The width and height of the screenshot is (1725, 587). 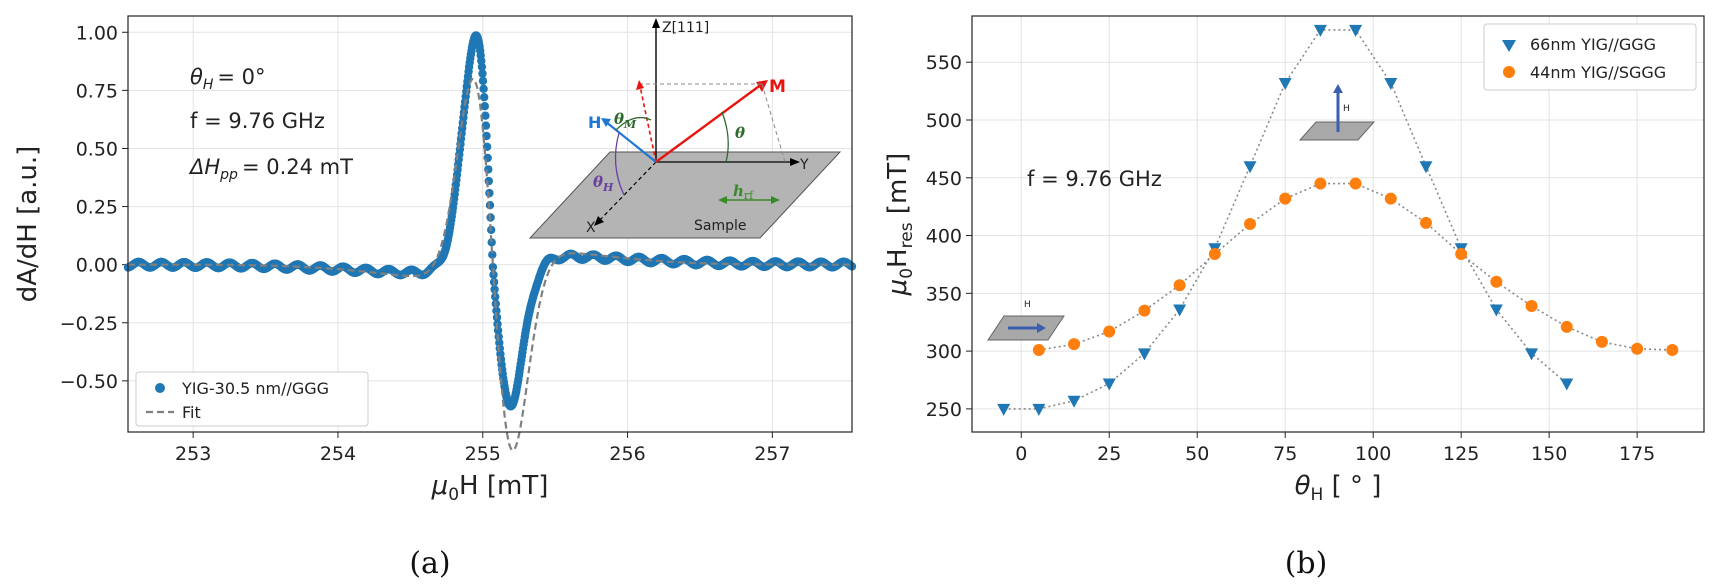 What do you see at coordinates (270, 169) in the screenshot?
I see `linewidth-annotation: ΔHpp = 0.24 mT` at bounding box center [270, 169].